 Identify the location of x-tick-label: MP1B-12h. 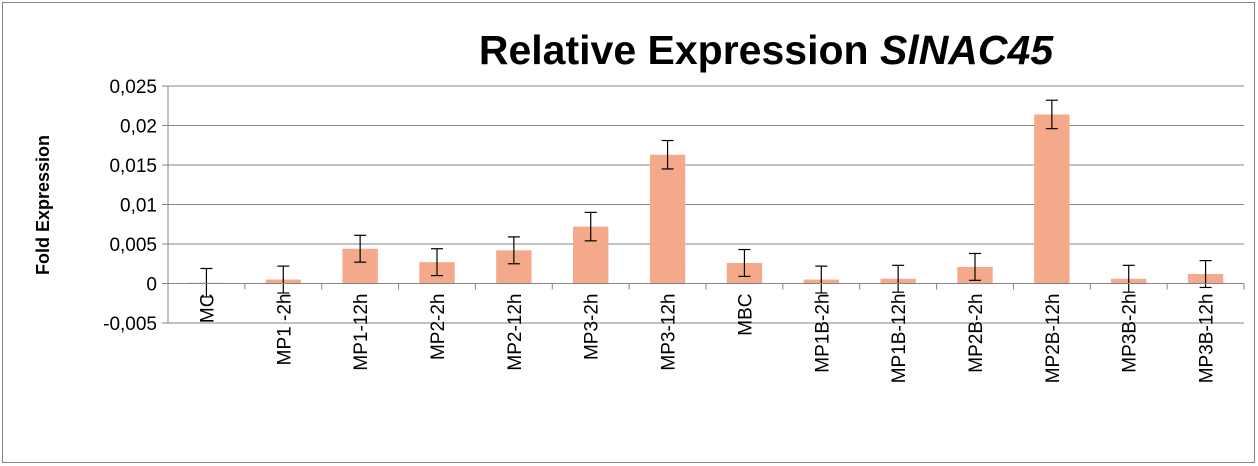
(899, 339).